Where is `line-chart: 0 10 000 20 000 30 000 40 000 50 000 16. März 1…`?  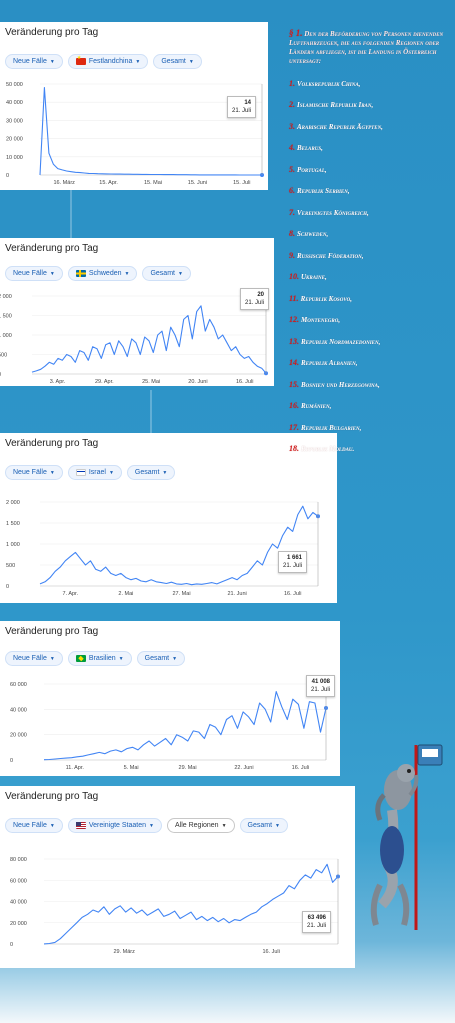
line-chart: 0 10 000 20 000 30 000 40 000 50 000 16. März 1… is located at coordinates (134, 106).